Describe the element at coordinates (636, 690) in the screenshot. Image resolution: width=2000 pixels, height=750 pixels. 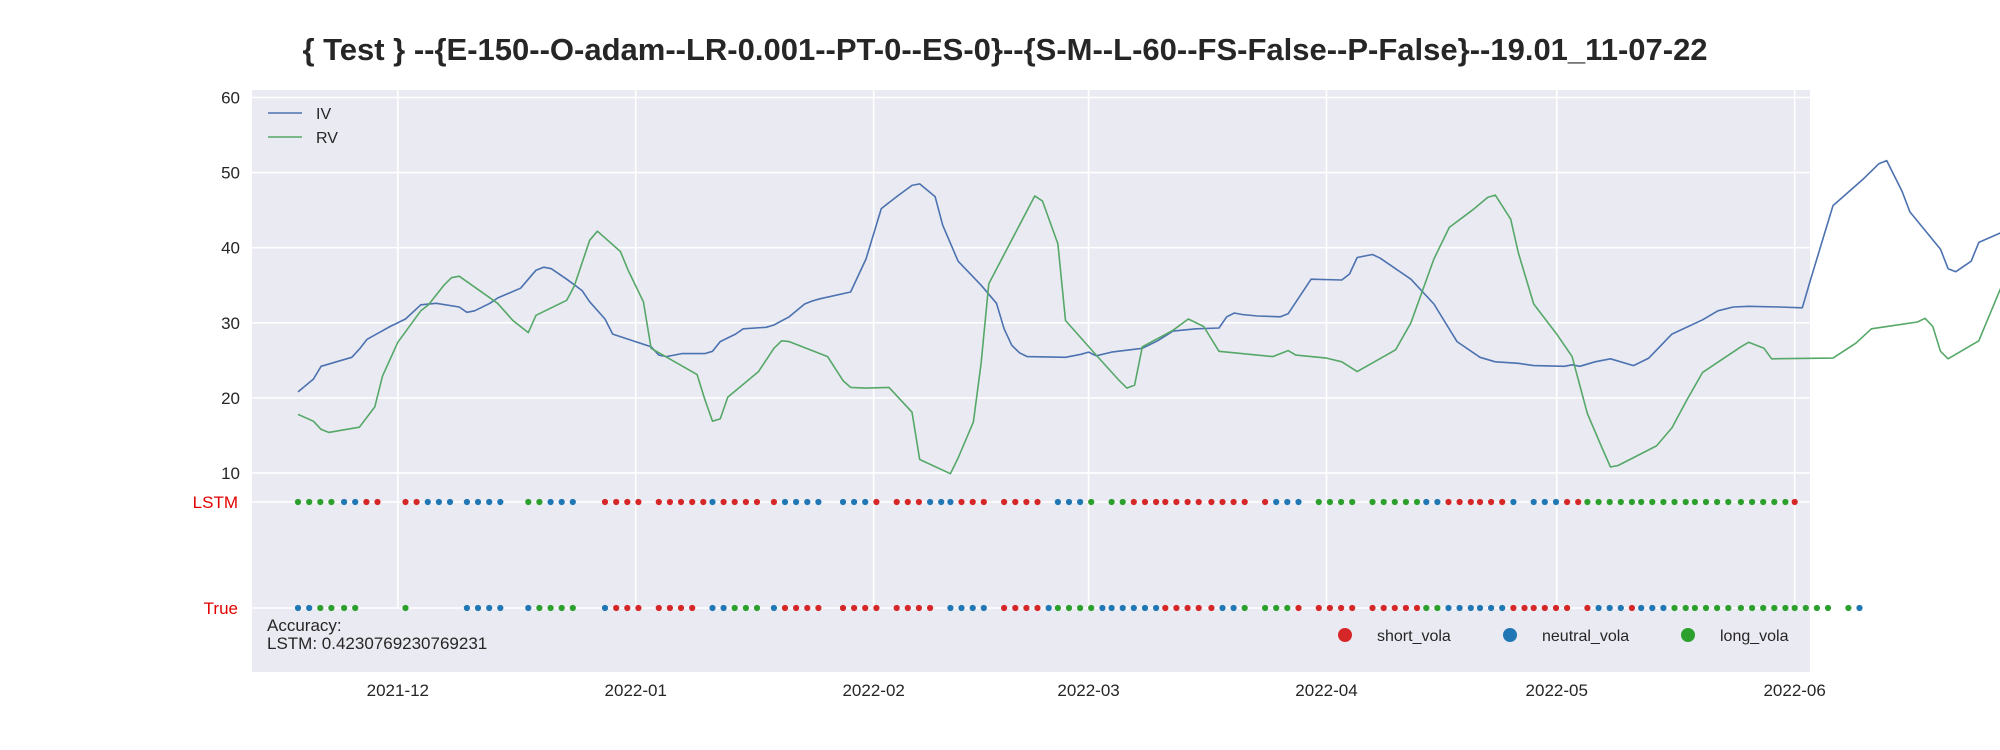
I see `x-tick-label: 2022-01` at that location.